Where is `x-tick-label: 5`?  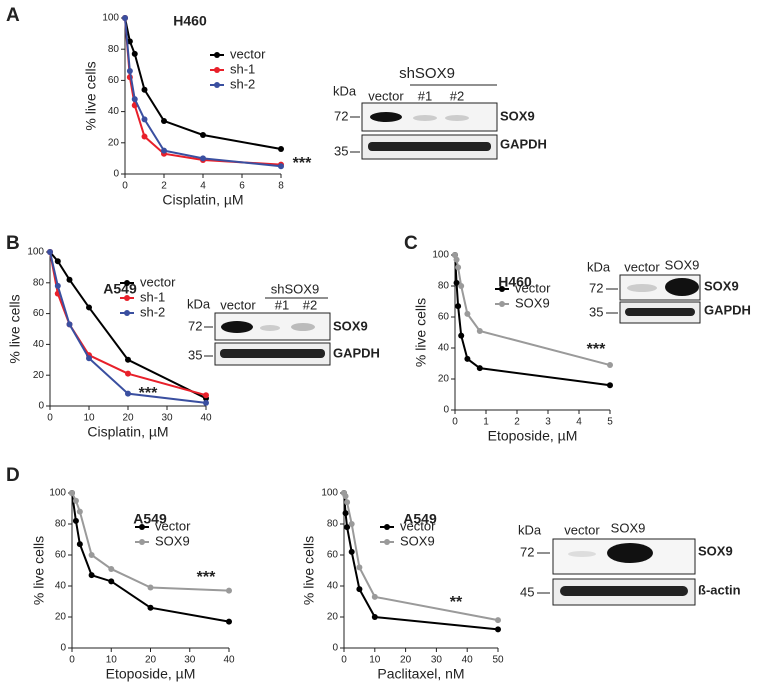 x-tick-label: 5 is located at coordinates (610, 422).